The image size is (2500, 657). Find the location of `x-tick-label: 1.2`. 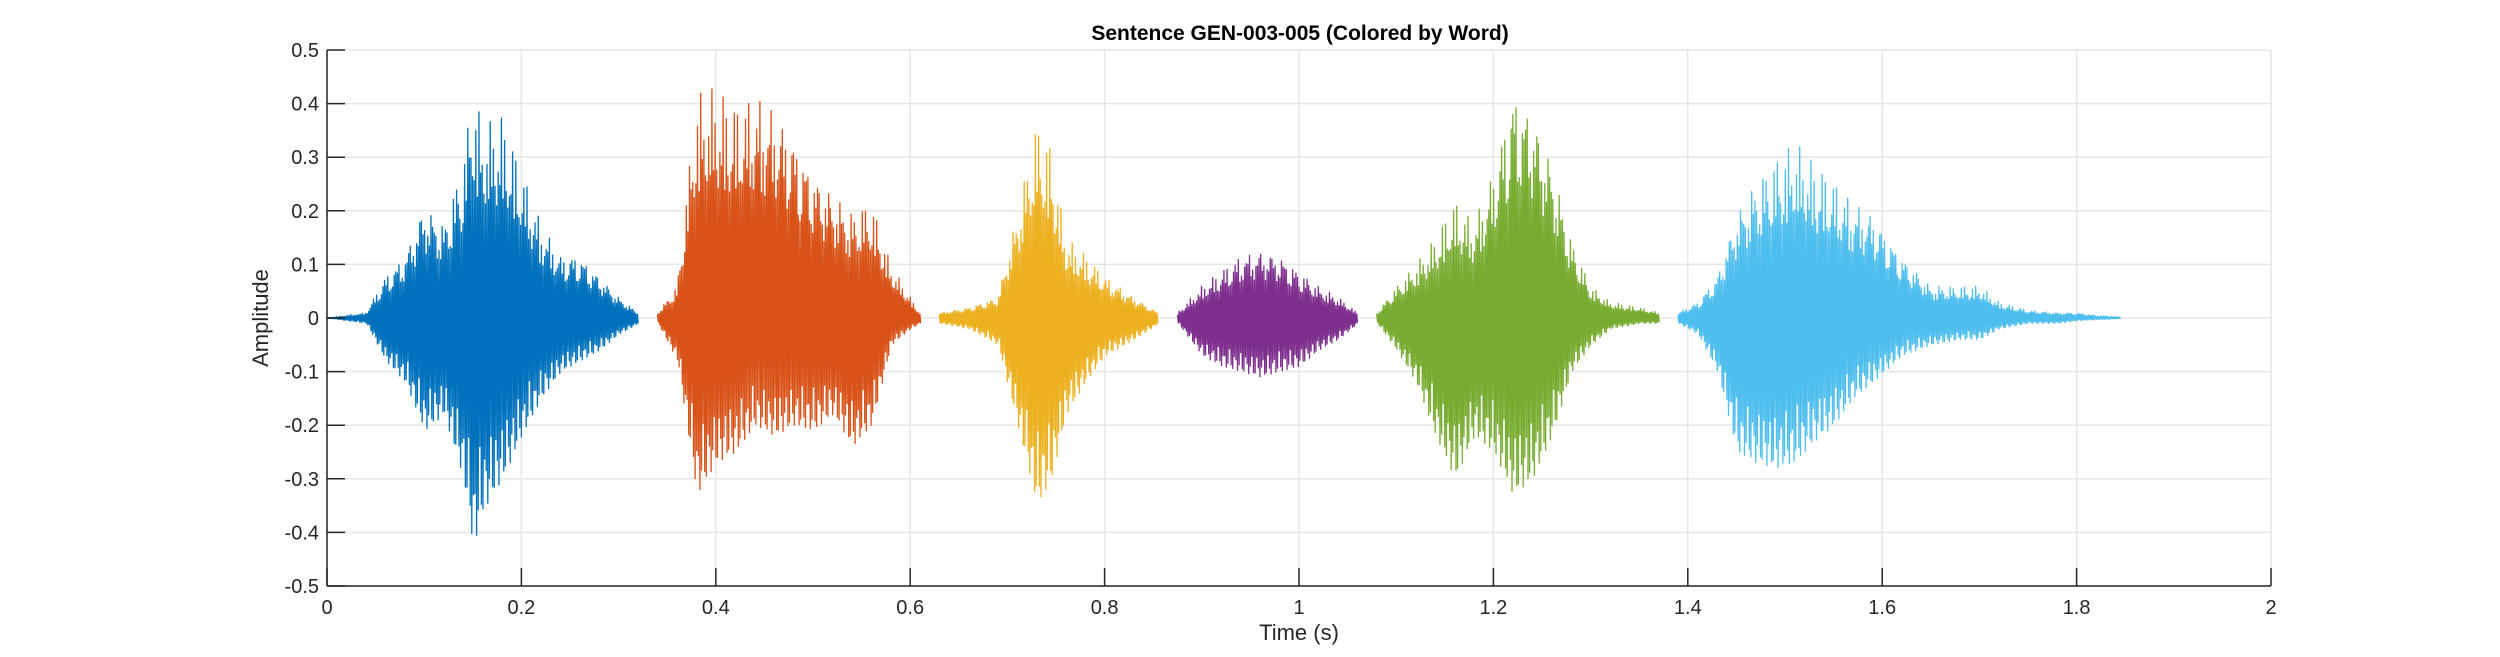

x-tick-label: 1.2 is located at coordinates (1493, 608).